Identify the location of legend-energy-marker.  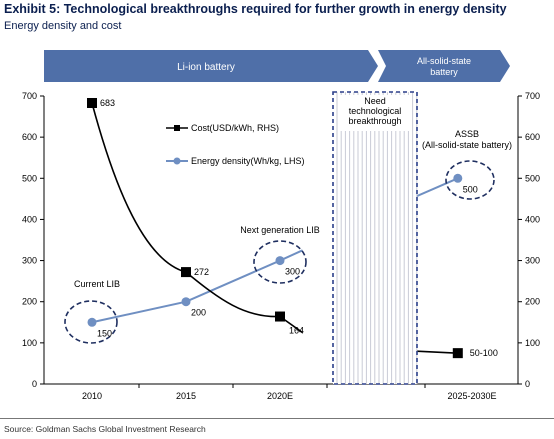
(177, 161).